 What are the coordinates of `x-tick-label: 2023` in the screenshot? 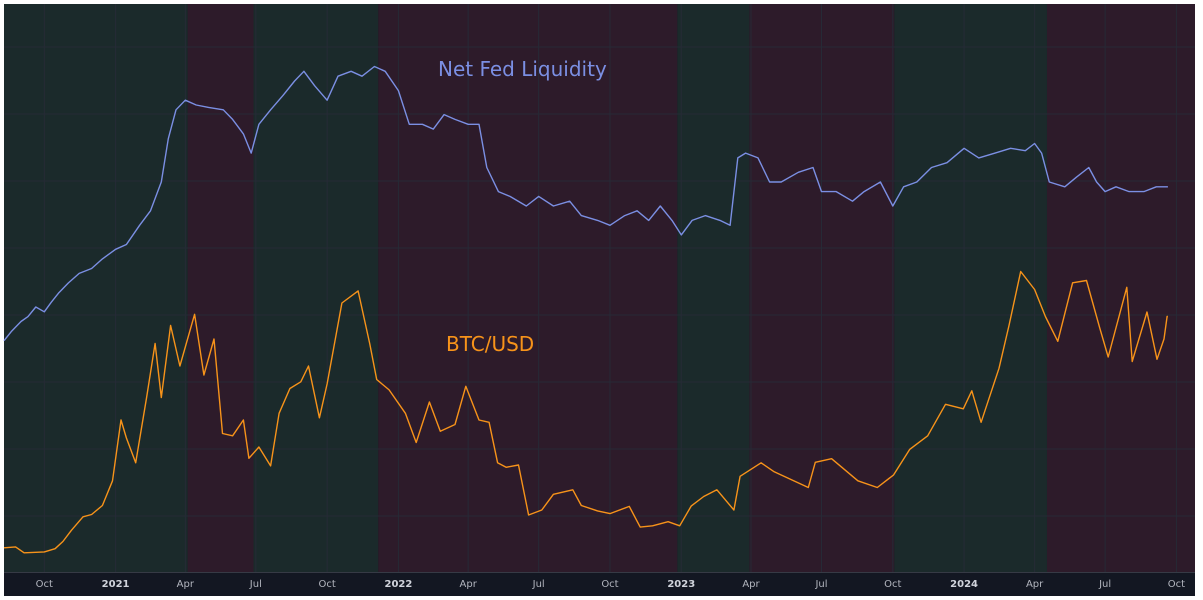 It's located at (681, 584).